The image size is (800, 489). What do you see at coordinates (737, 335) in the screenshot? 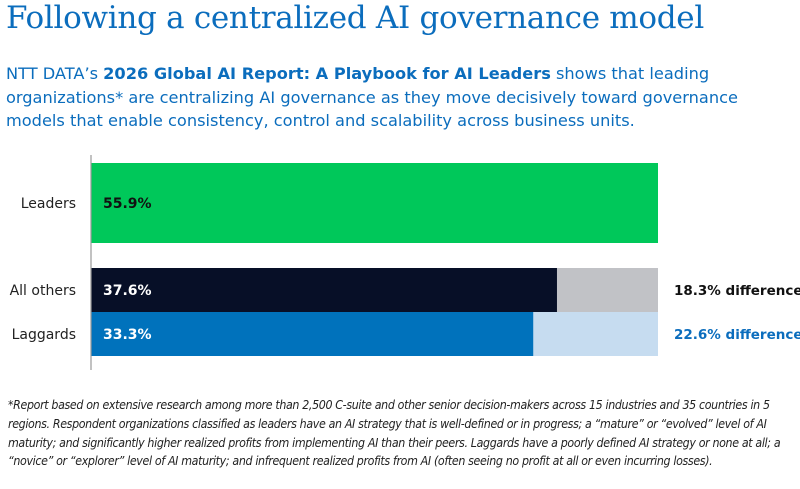
I see `difference-label: 22.6% difference` at bounding box center [737, 335].